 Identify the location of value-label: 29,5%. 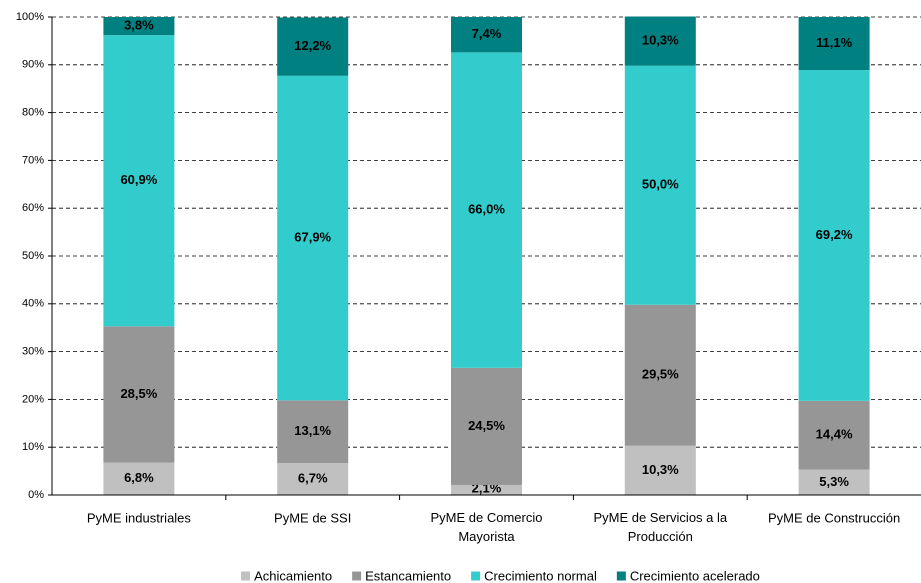
(660, 374).